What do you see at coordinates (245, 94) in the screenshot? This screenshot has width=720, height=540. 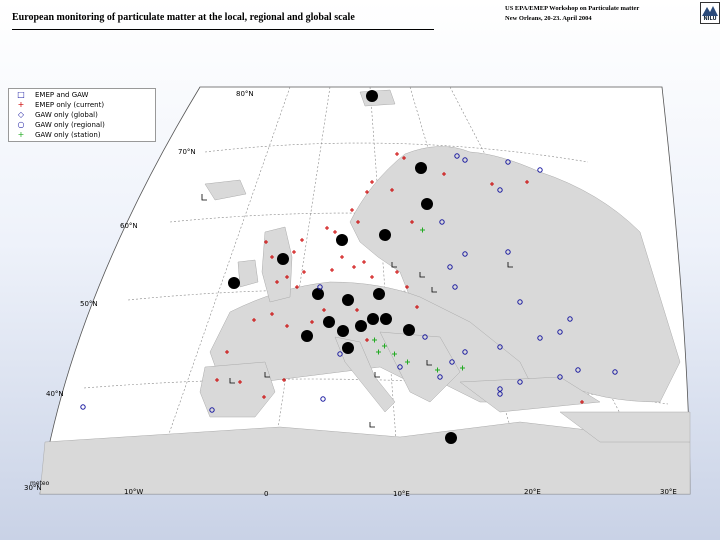 I see `lat-label: 80°N` at bounding box center [245, 94].